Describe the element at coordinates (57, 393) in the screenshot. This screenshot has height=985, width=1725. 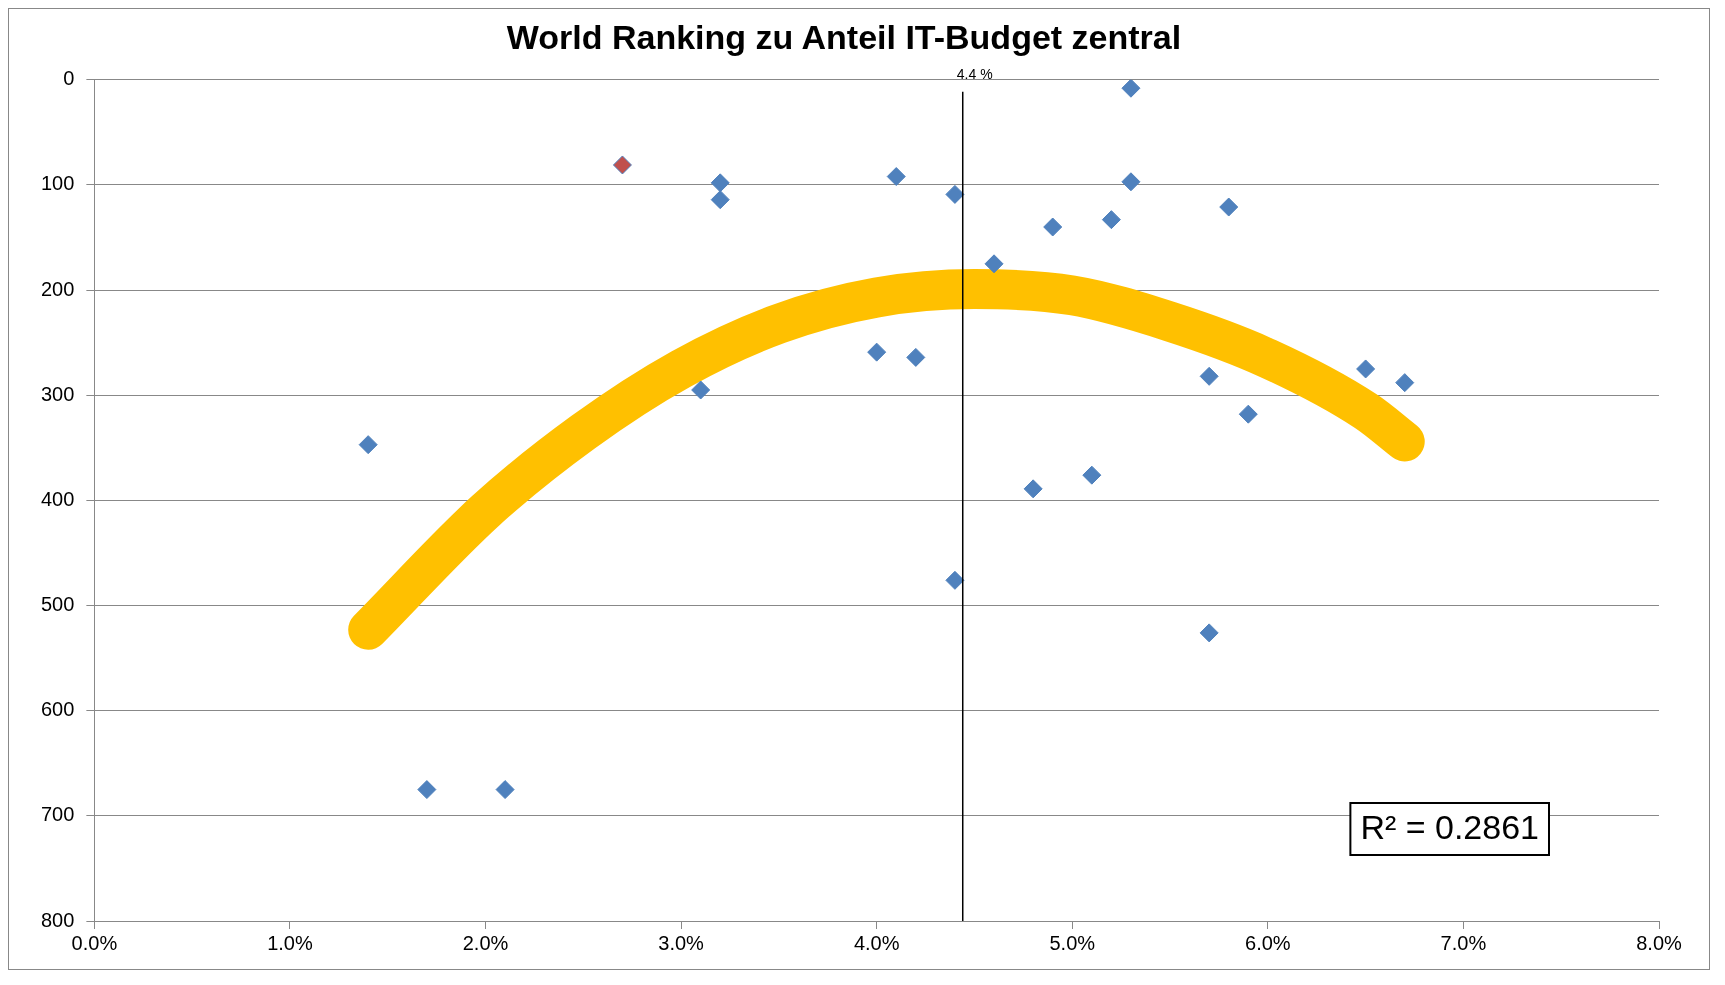
I see `y-tick-label: 300` at that location.